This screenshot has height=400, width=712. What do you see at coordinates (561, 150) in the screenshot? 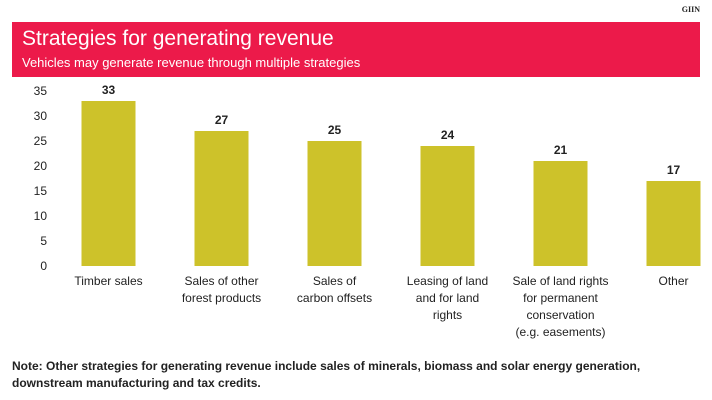
I see `data-label: 21` at bounding box center [561, 150].